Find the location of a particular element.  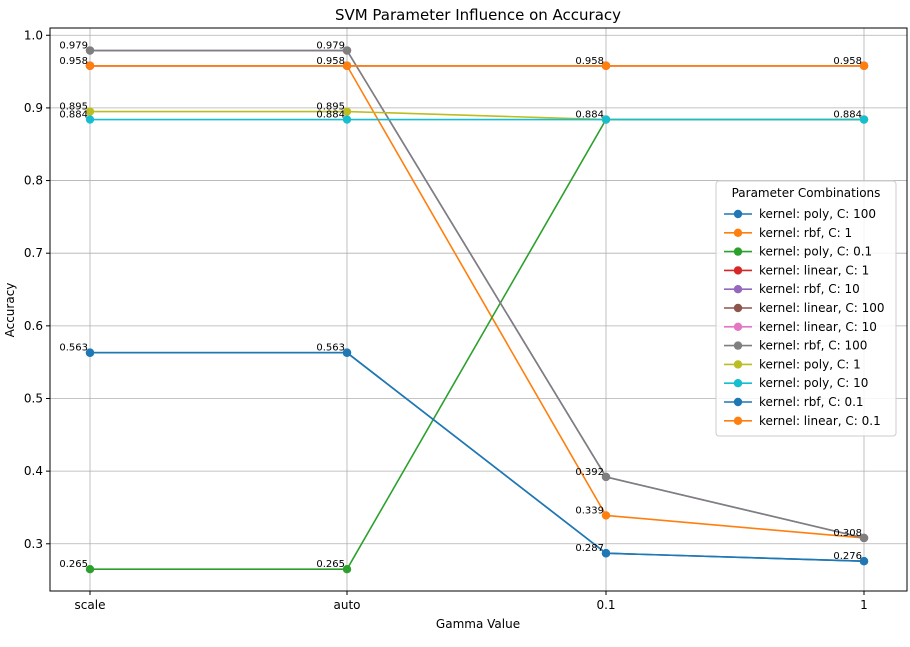

legend-item: kernel: poly, C: 1 is located at coordinates (792, 364).